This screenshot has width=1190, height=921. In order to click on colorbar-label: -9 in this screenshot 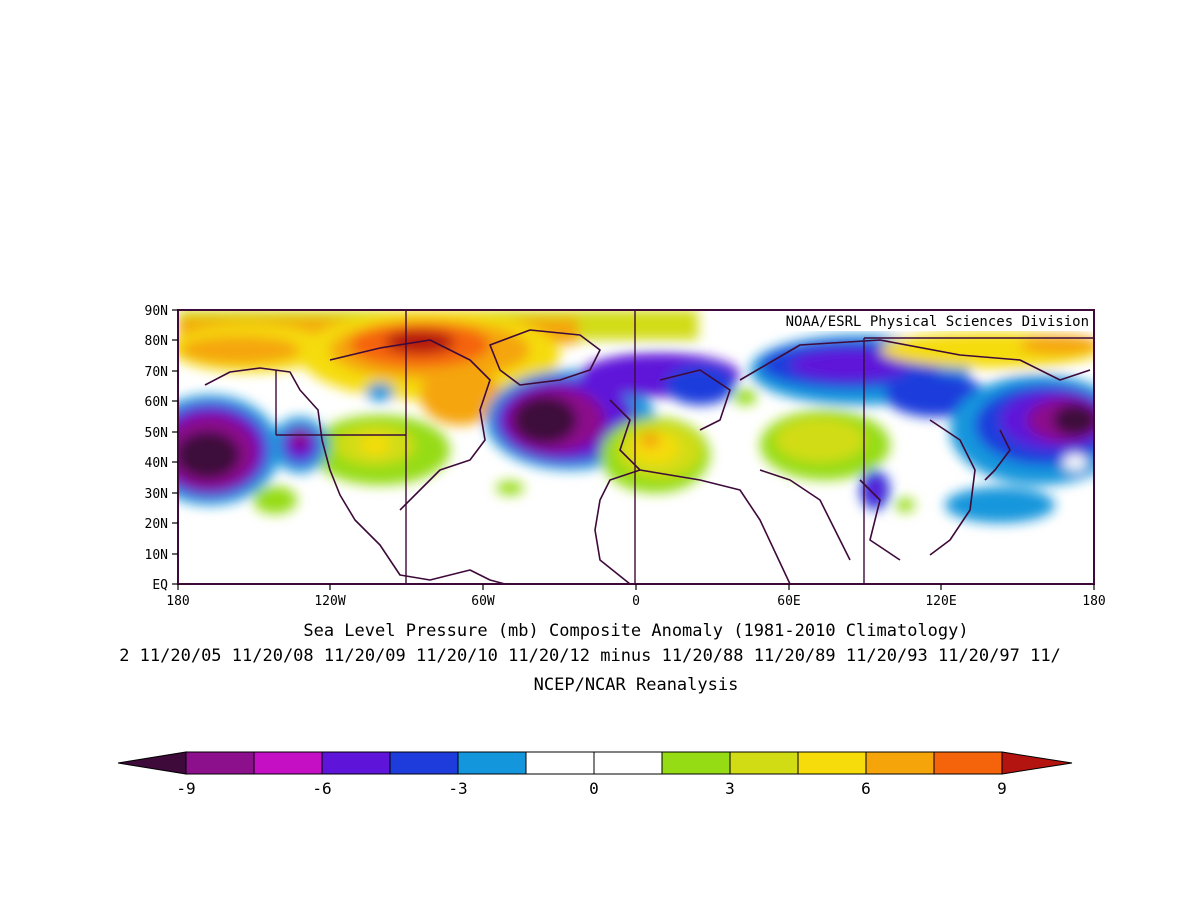, I will do `click(185, 788)`.